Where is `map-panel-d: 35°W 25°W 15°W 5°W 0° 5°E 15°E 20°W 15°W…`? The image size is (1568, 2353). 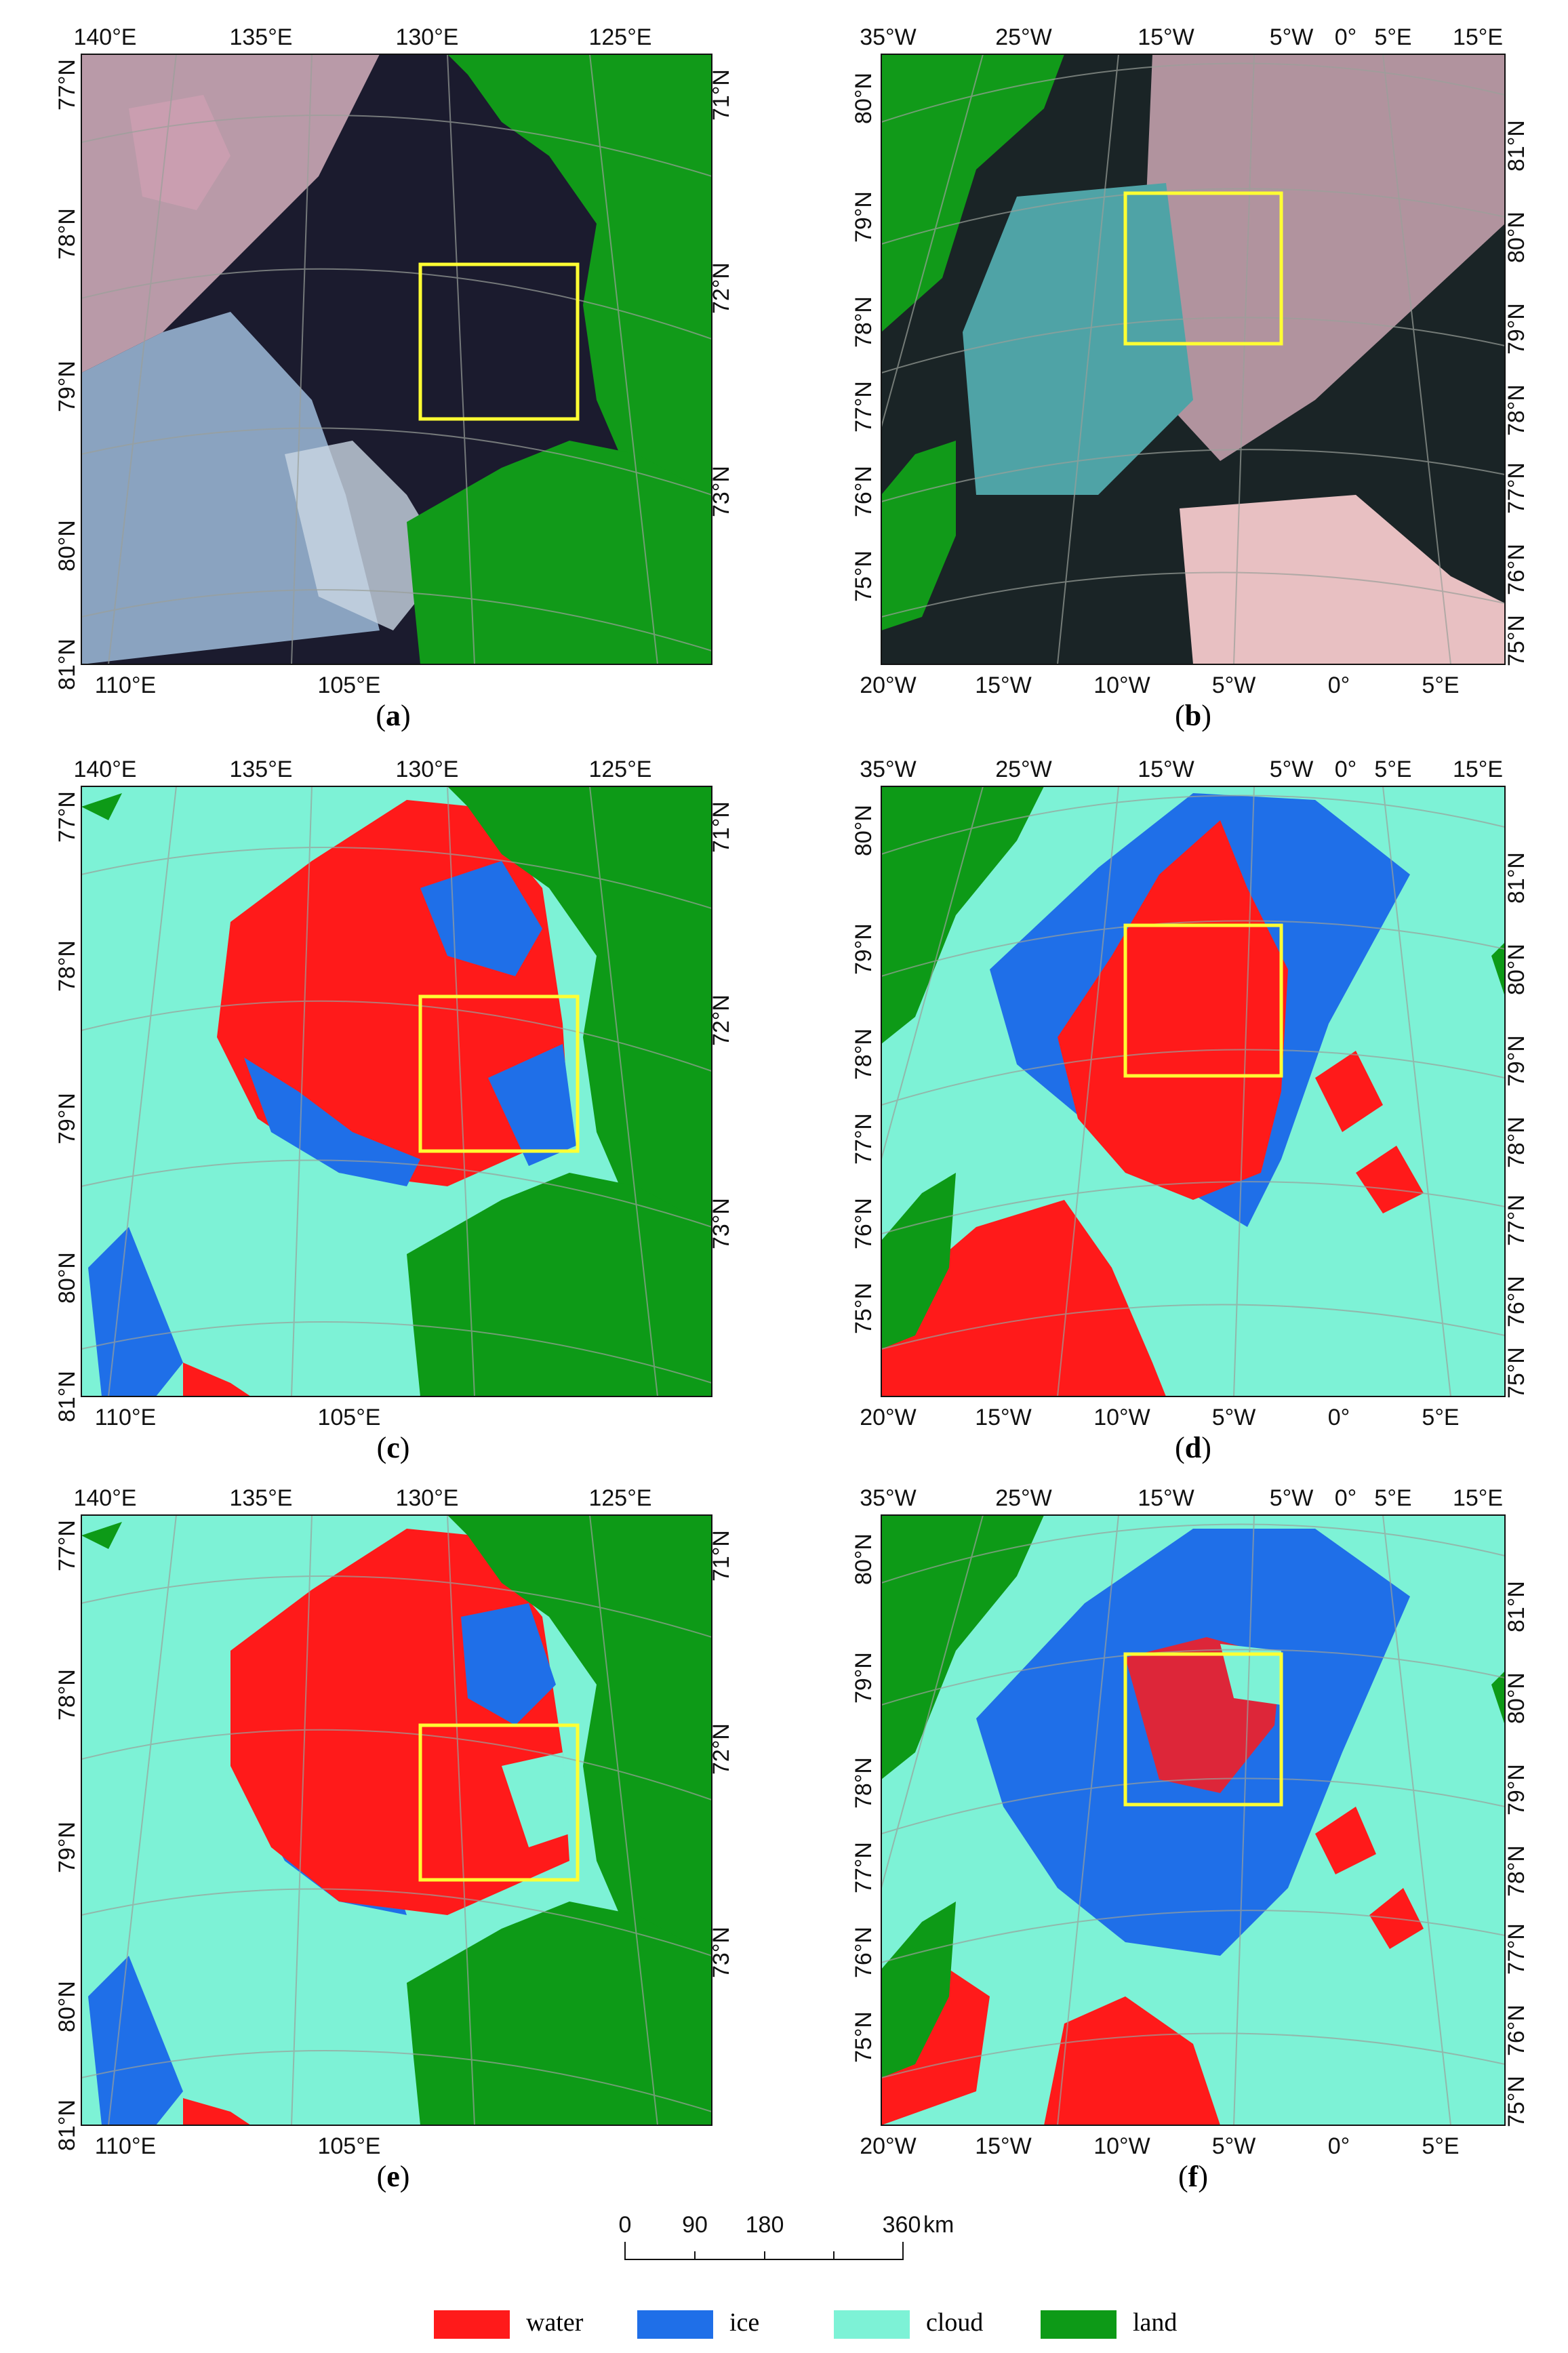 map-panel-d: 35°W 25°W 15°W 5°W 0° 5°E 15°E 20°W 15°W… is located at coordinates (1185, 1118).